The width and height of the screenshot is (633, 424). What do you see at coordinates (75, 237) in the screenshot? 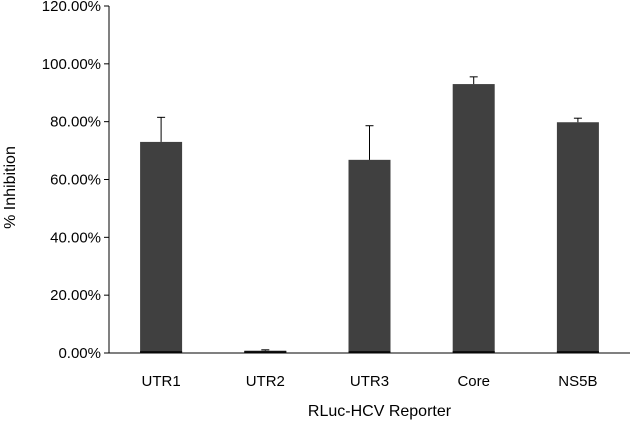
I see `y-tick-label: 40.00%` at bounding box center [75, 237].